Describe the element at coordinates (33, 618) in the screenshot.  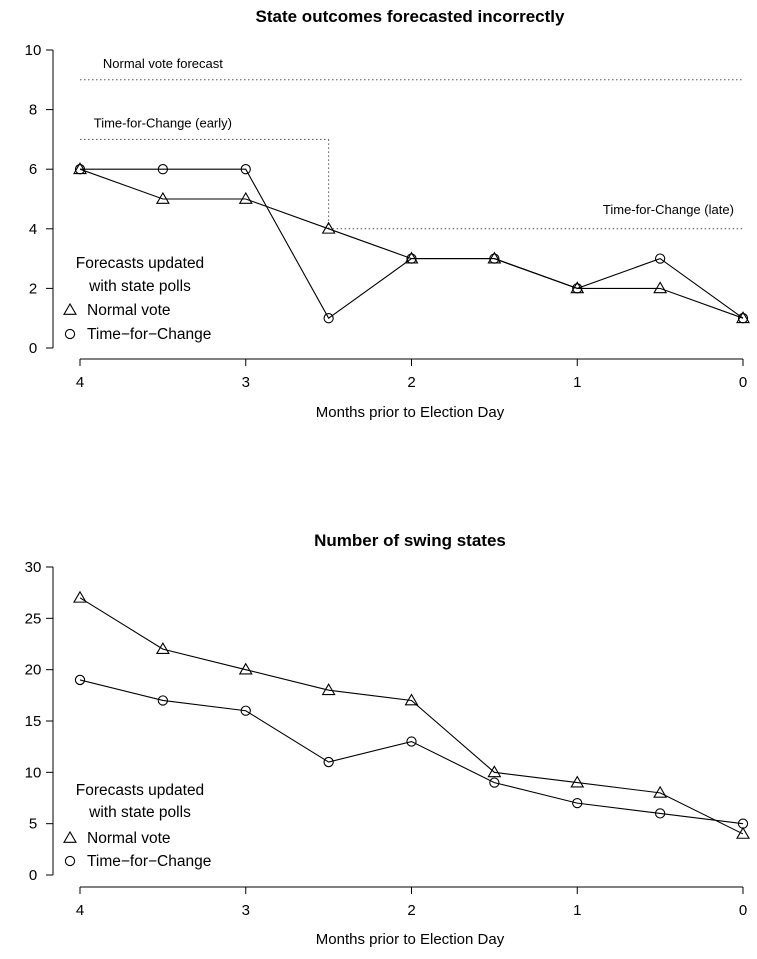
I see `y-tick-label: 25` at that location.